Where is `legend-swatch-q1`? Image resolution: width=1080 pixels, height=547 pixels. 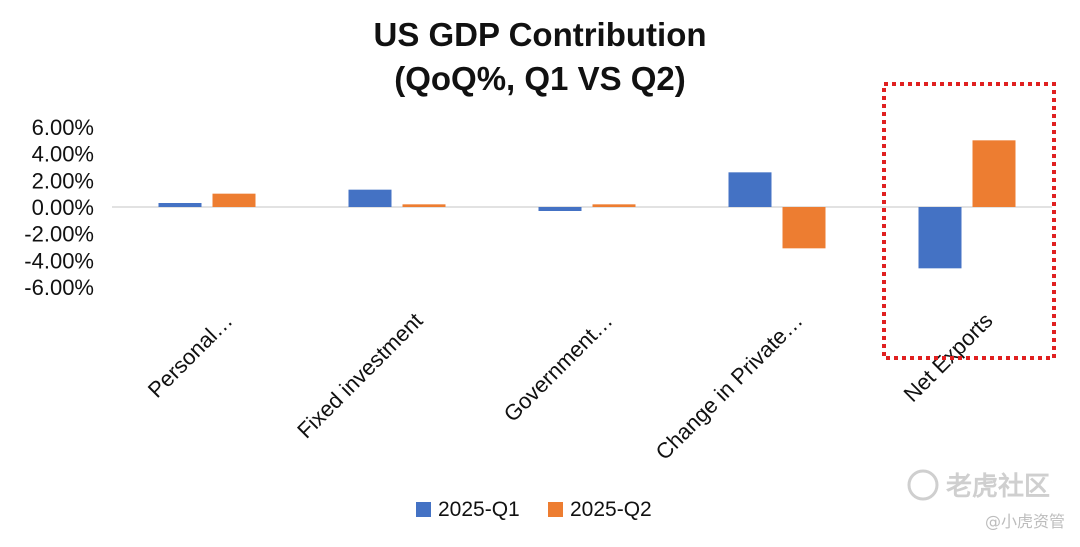
legend-swatch-q1 is located at coordinates (423, 509).